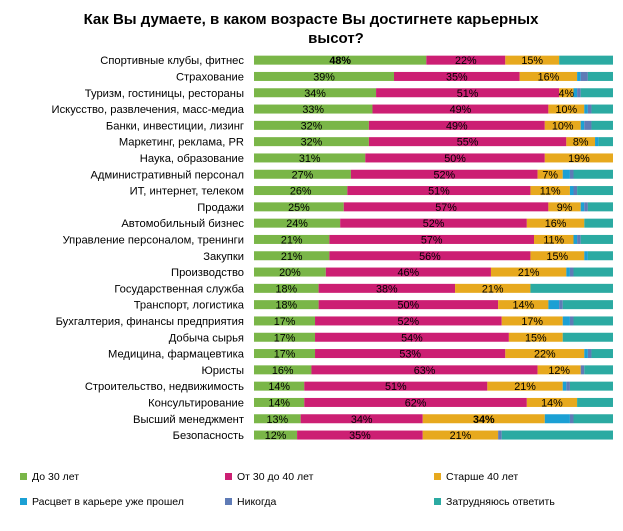 This screenshot has width=623, height=531. Describe the element at coordinates (581, 143) in the screenshot. I see `data-label: 8%` at that location.